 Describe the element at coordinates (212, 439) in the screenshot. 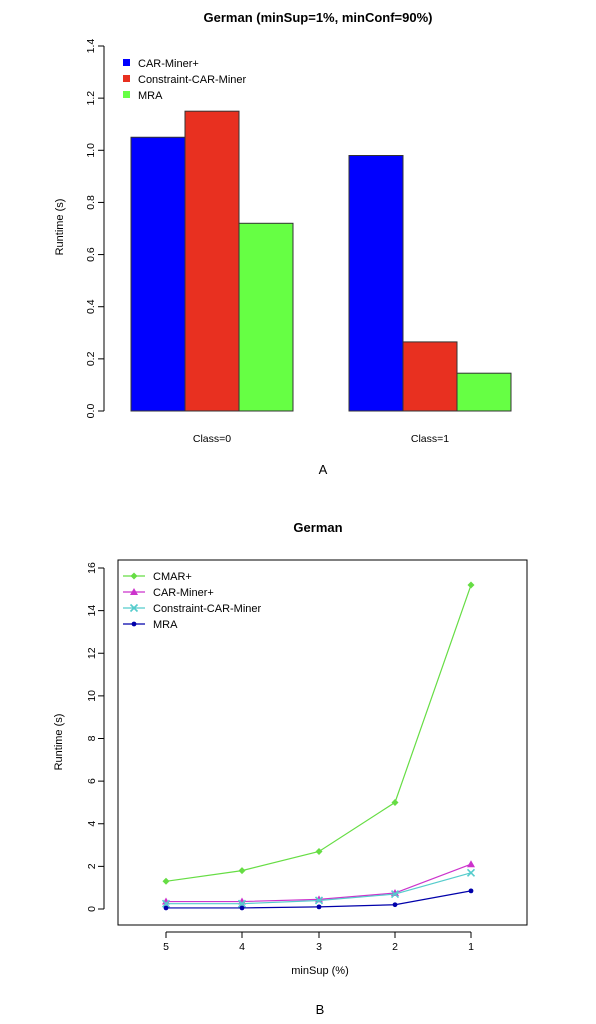

I see `chart-a-category-label: Class=0` at that location.